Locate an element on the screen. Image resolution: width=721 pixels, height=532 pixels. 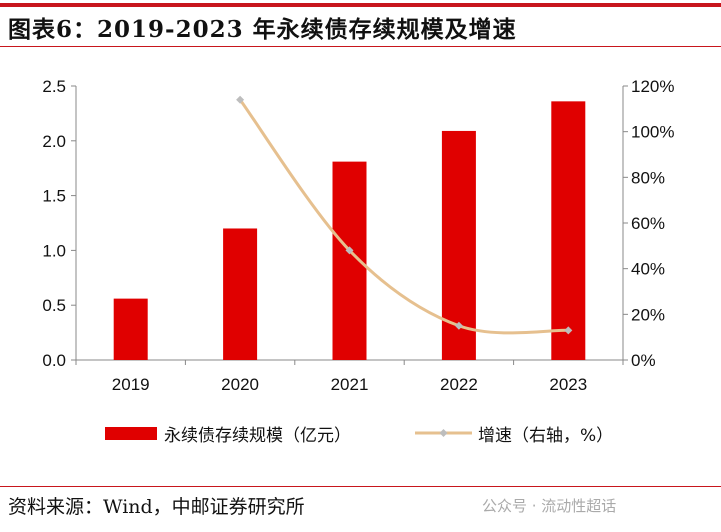
right-tick-label: 0% is located at coordinates (643, 360).